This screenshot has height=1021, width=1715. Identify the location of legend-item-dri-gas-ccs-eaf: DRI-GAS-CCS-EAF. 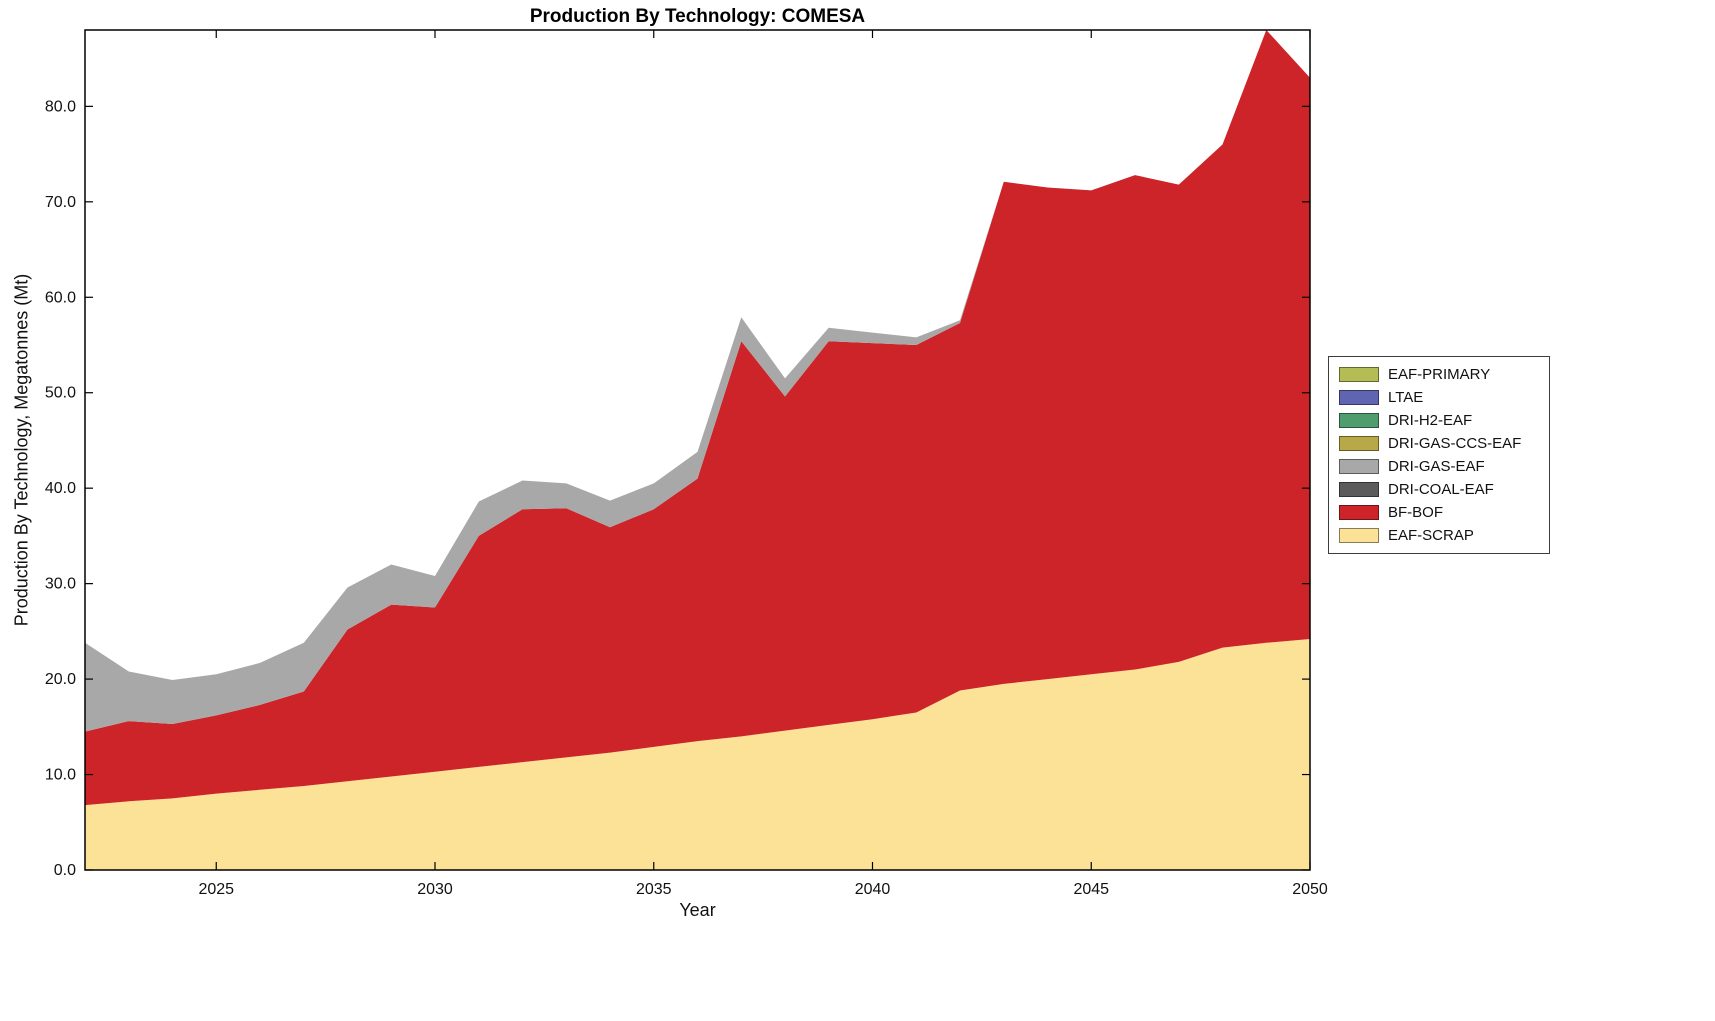
(1440, 443).